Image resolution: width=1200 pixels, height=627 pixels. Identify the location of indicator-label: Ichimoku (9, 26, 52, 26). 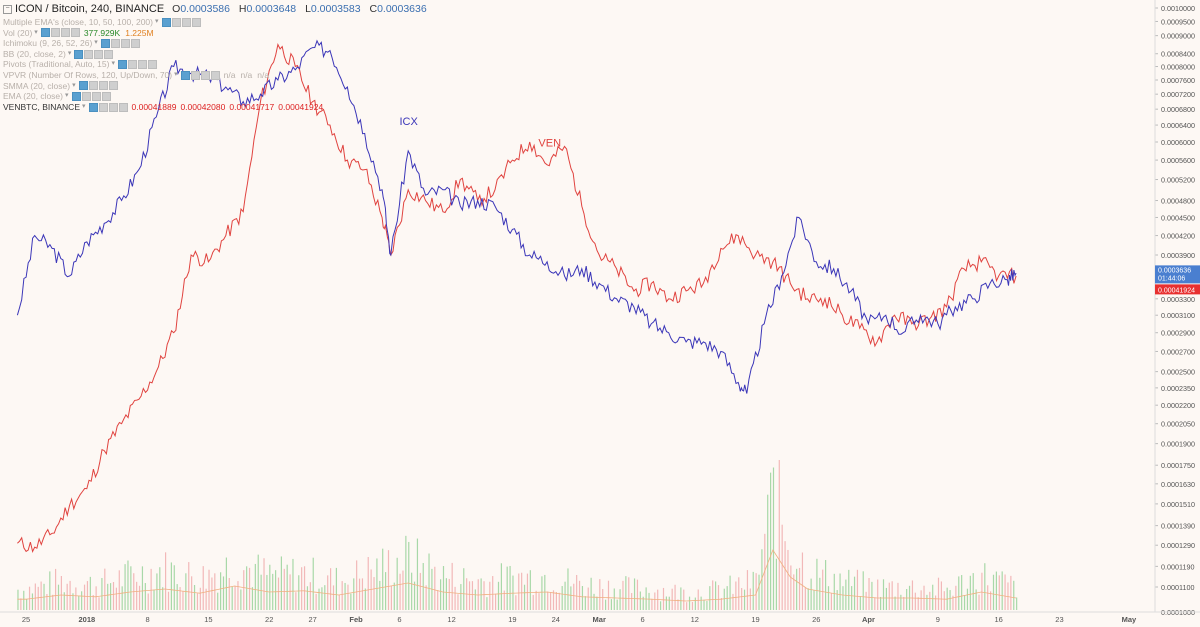
(48, 43).